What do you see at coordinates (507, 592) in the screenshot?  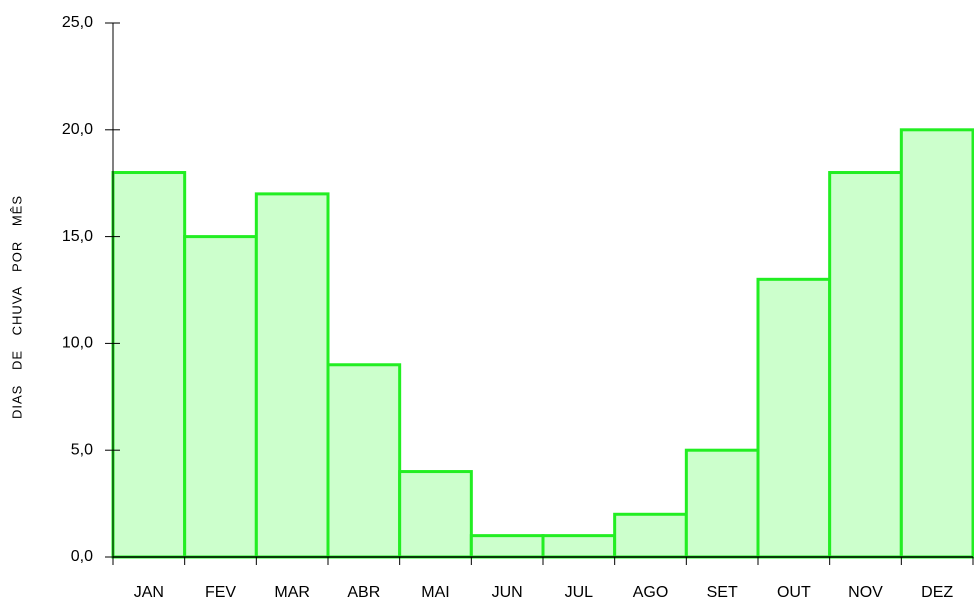 I see `x-tick-label: JUN` at bounding box center [507, 592].